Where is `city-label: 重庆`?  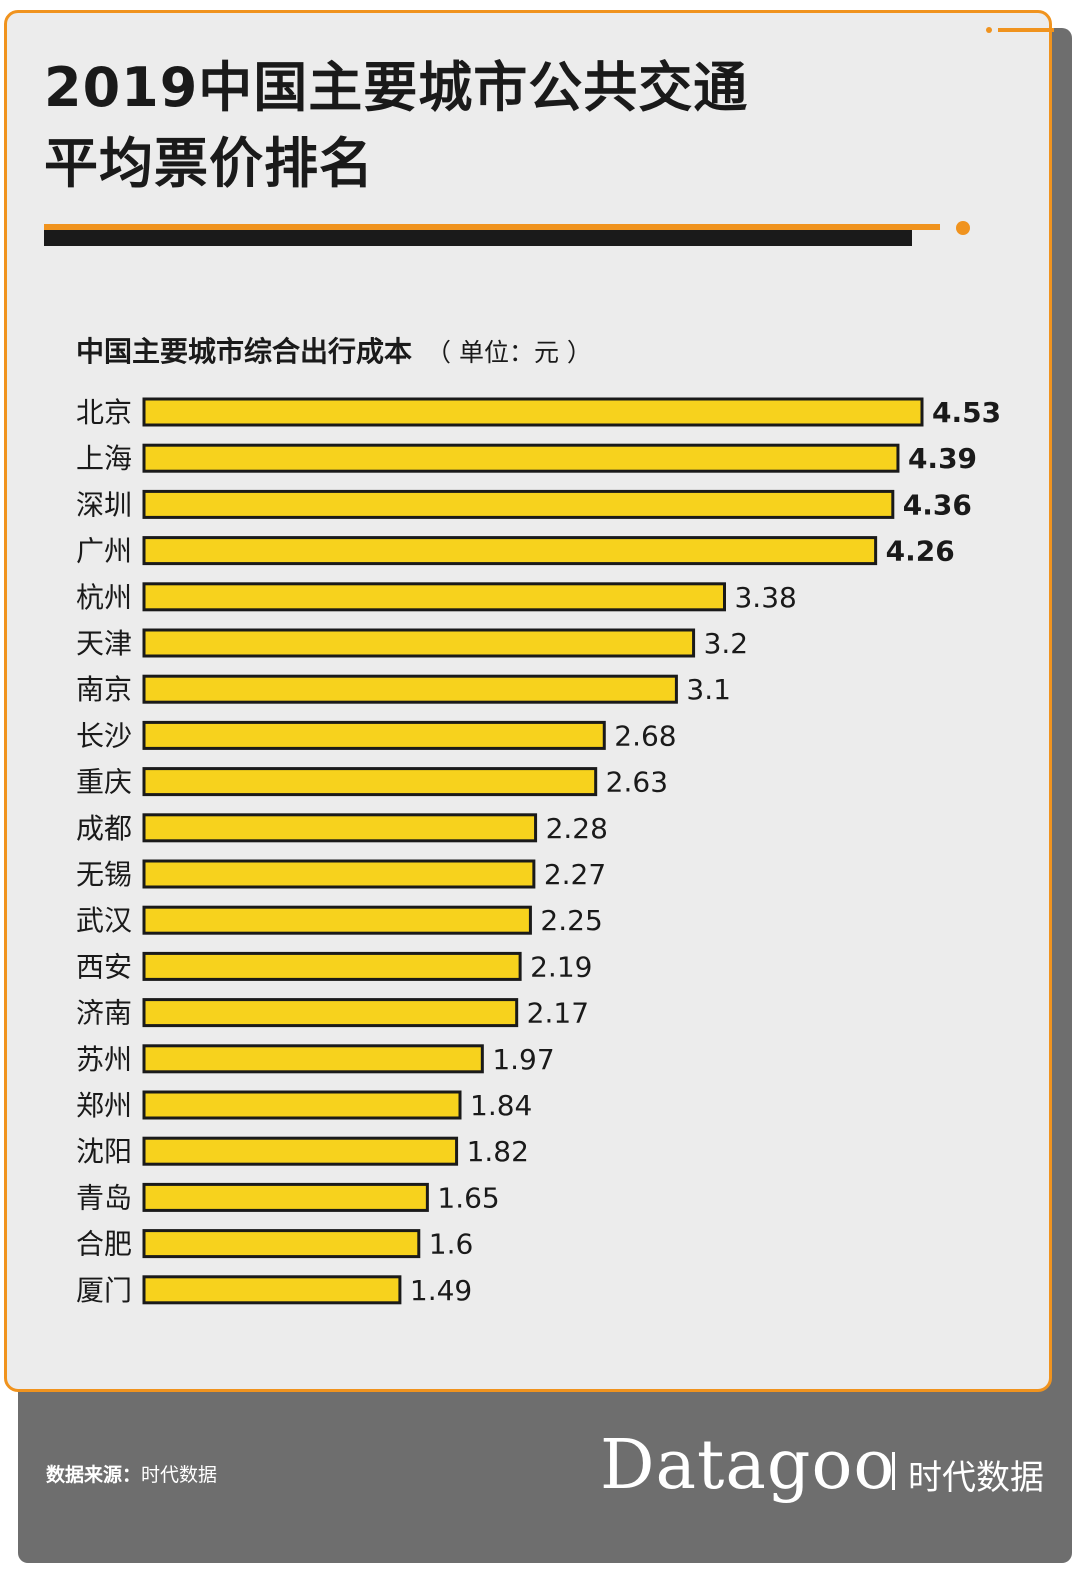
city-label: 重庆 is located at coordinates (104, 782).